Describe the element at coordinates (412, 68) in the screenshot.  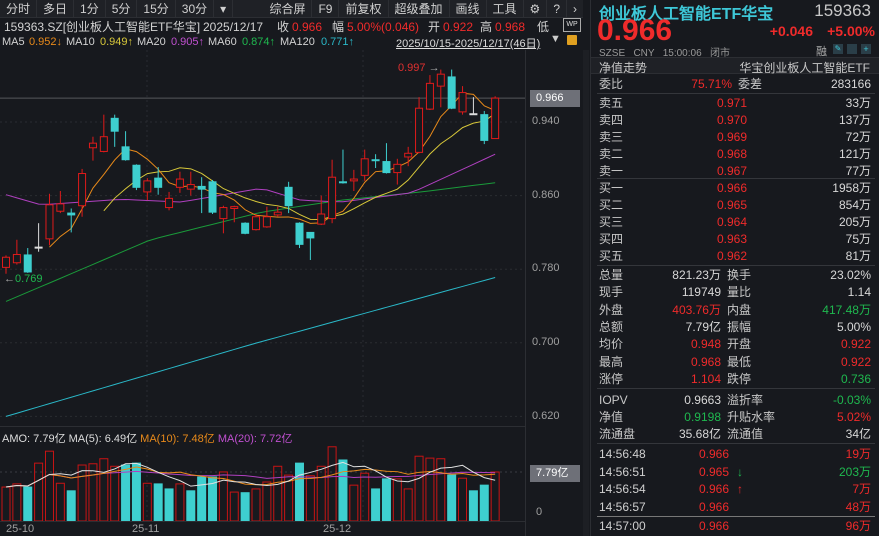
I see `max-price-value: 0.997` at that location.